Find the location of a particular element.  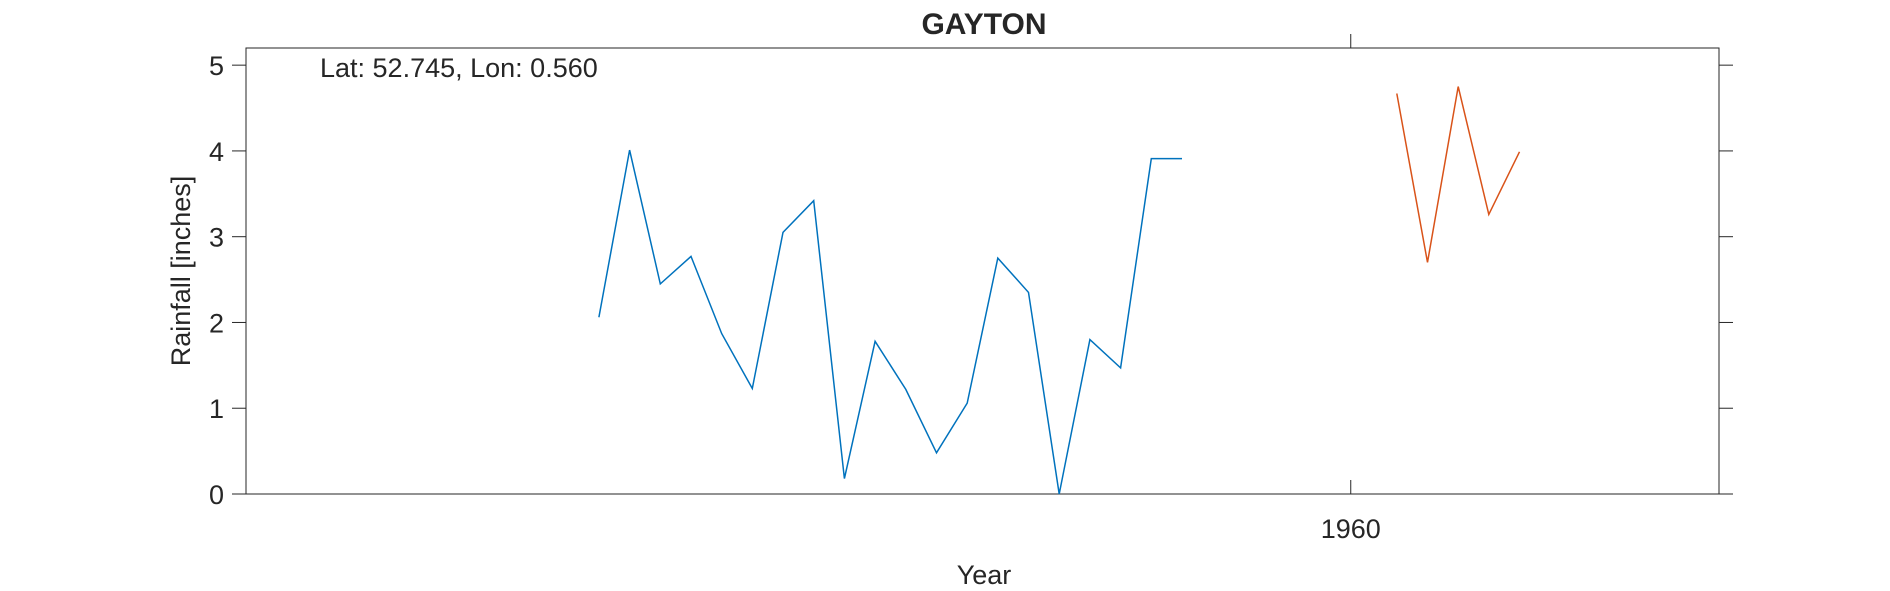

y-tick-label: 5 is located at coordinates (216, 66).